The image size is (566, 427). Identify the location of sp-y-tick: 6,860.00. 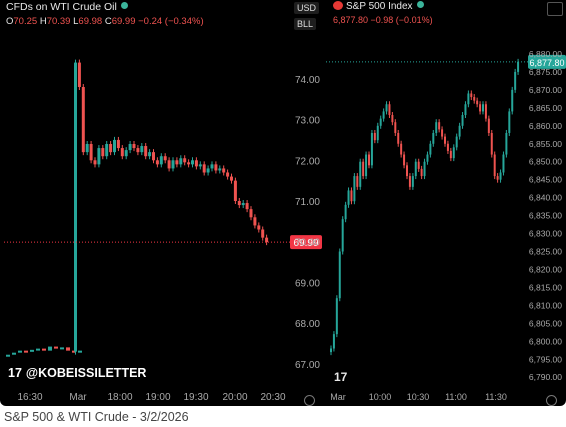
(545, 126).